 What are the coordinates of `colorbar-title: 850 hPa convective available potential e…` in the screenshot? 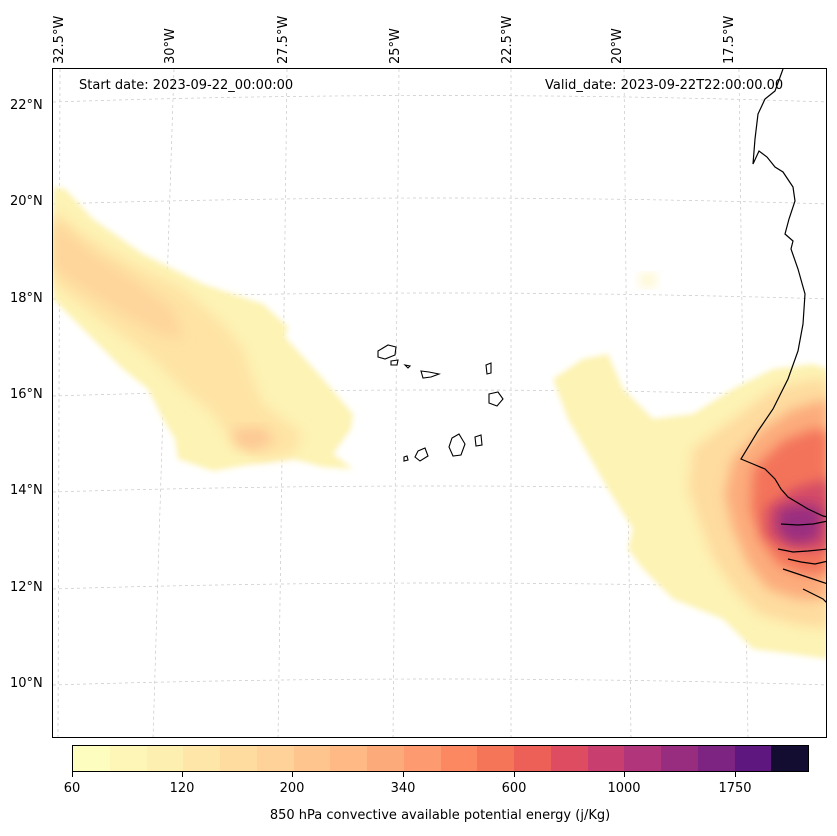 It's located at (440, 815).